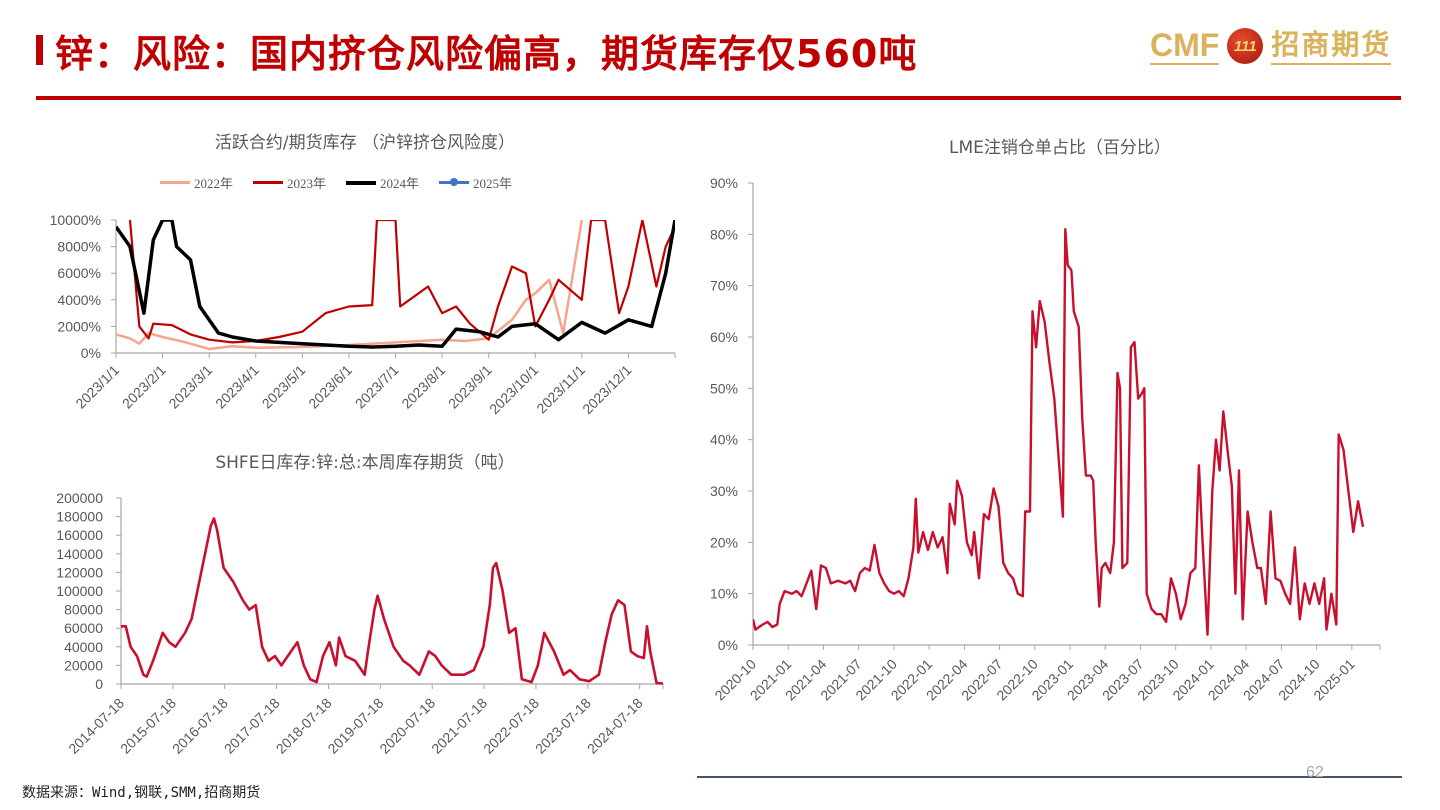 The height and width of the screenshot is (810, 1440). I want to click on legend-swatch-2023, so click(268, 182).